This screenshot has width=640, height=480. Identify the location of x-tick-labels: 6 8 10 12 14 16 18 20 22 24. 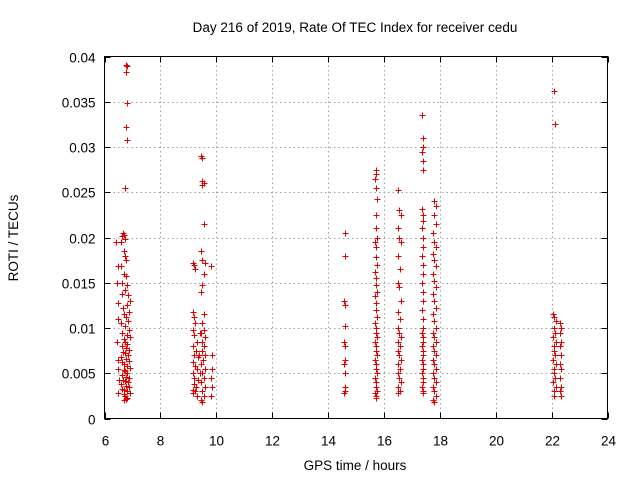
(359, 441).